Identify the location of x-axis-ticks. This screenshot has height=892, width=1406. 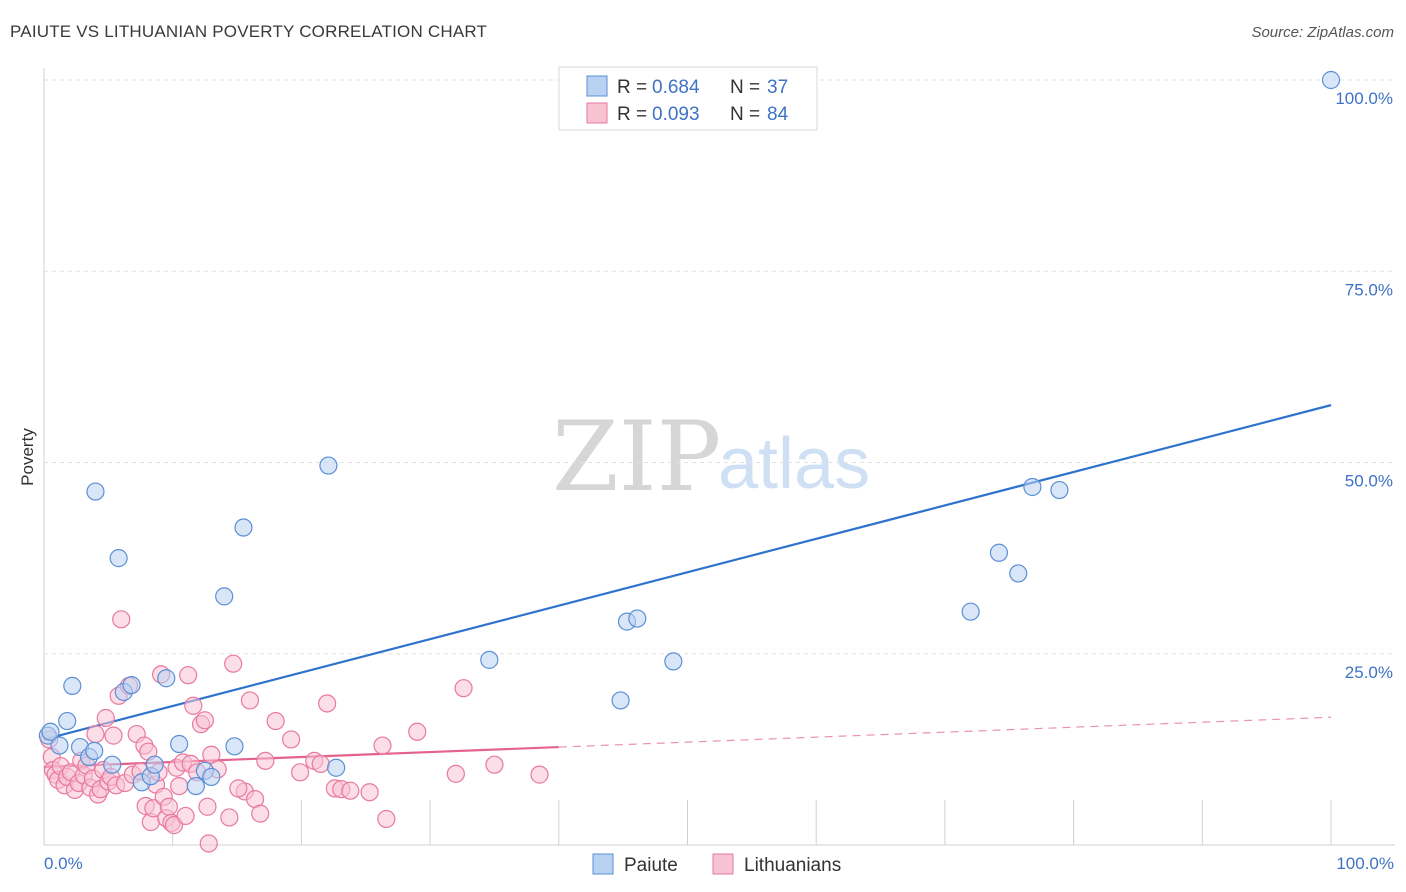
(687, 822).